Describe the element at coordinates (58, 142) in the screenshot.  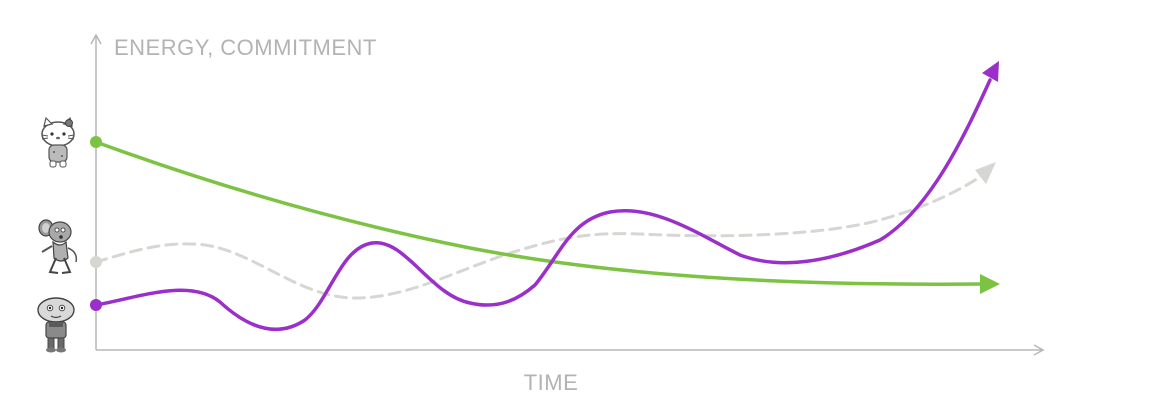
I see `hello-kitty-icon` at that location.